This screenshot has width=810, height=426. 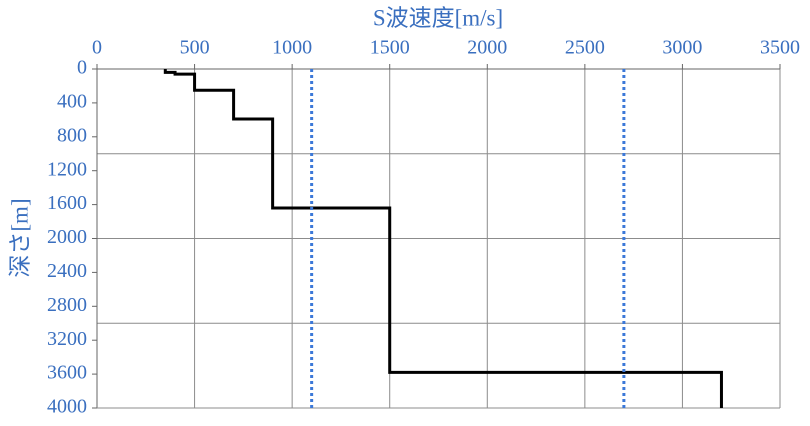 What do you see at coordinates (682, 48) in the screenshot?
I see `x-tick-label: 3000` at bounding box center [682, 48].